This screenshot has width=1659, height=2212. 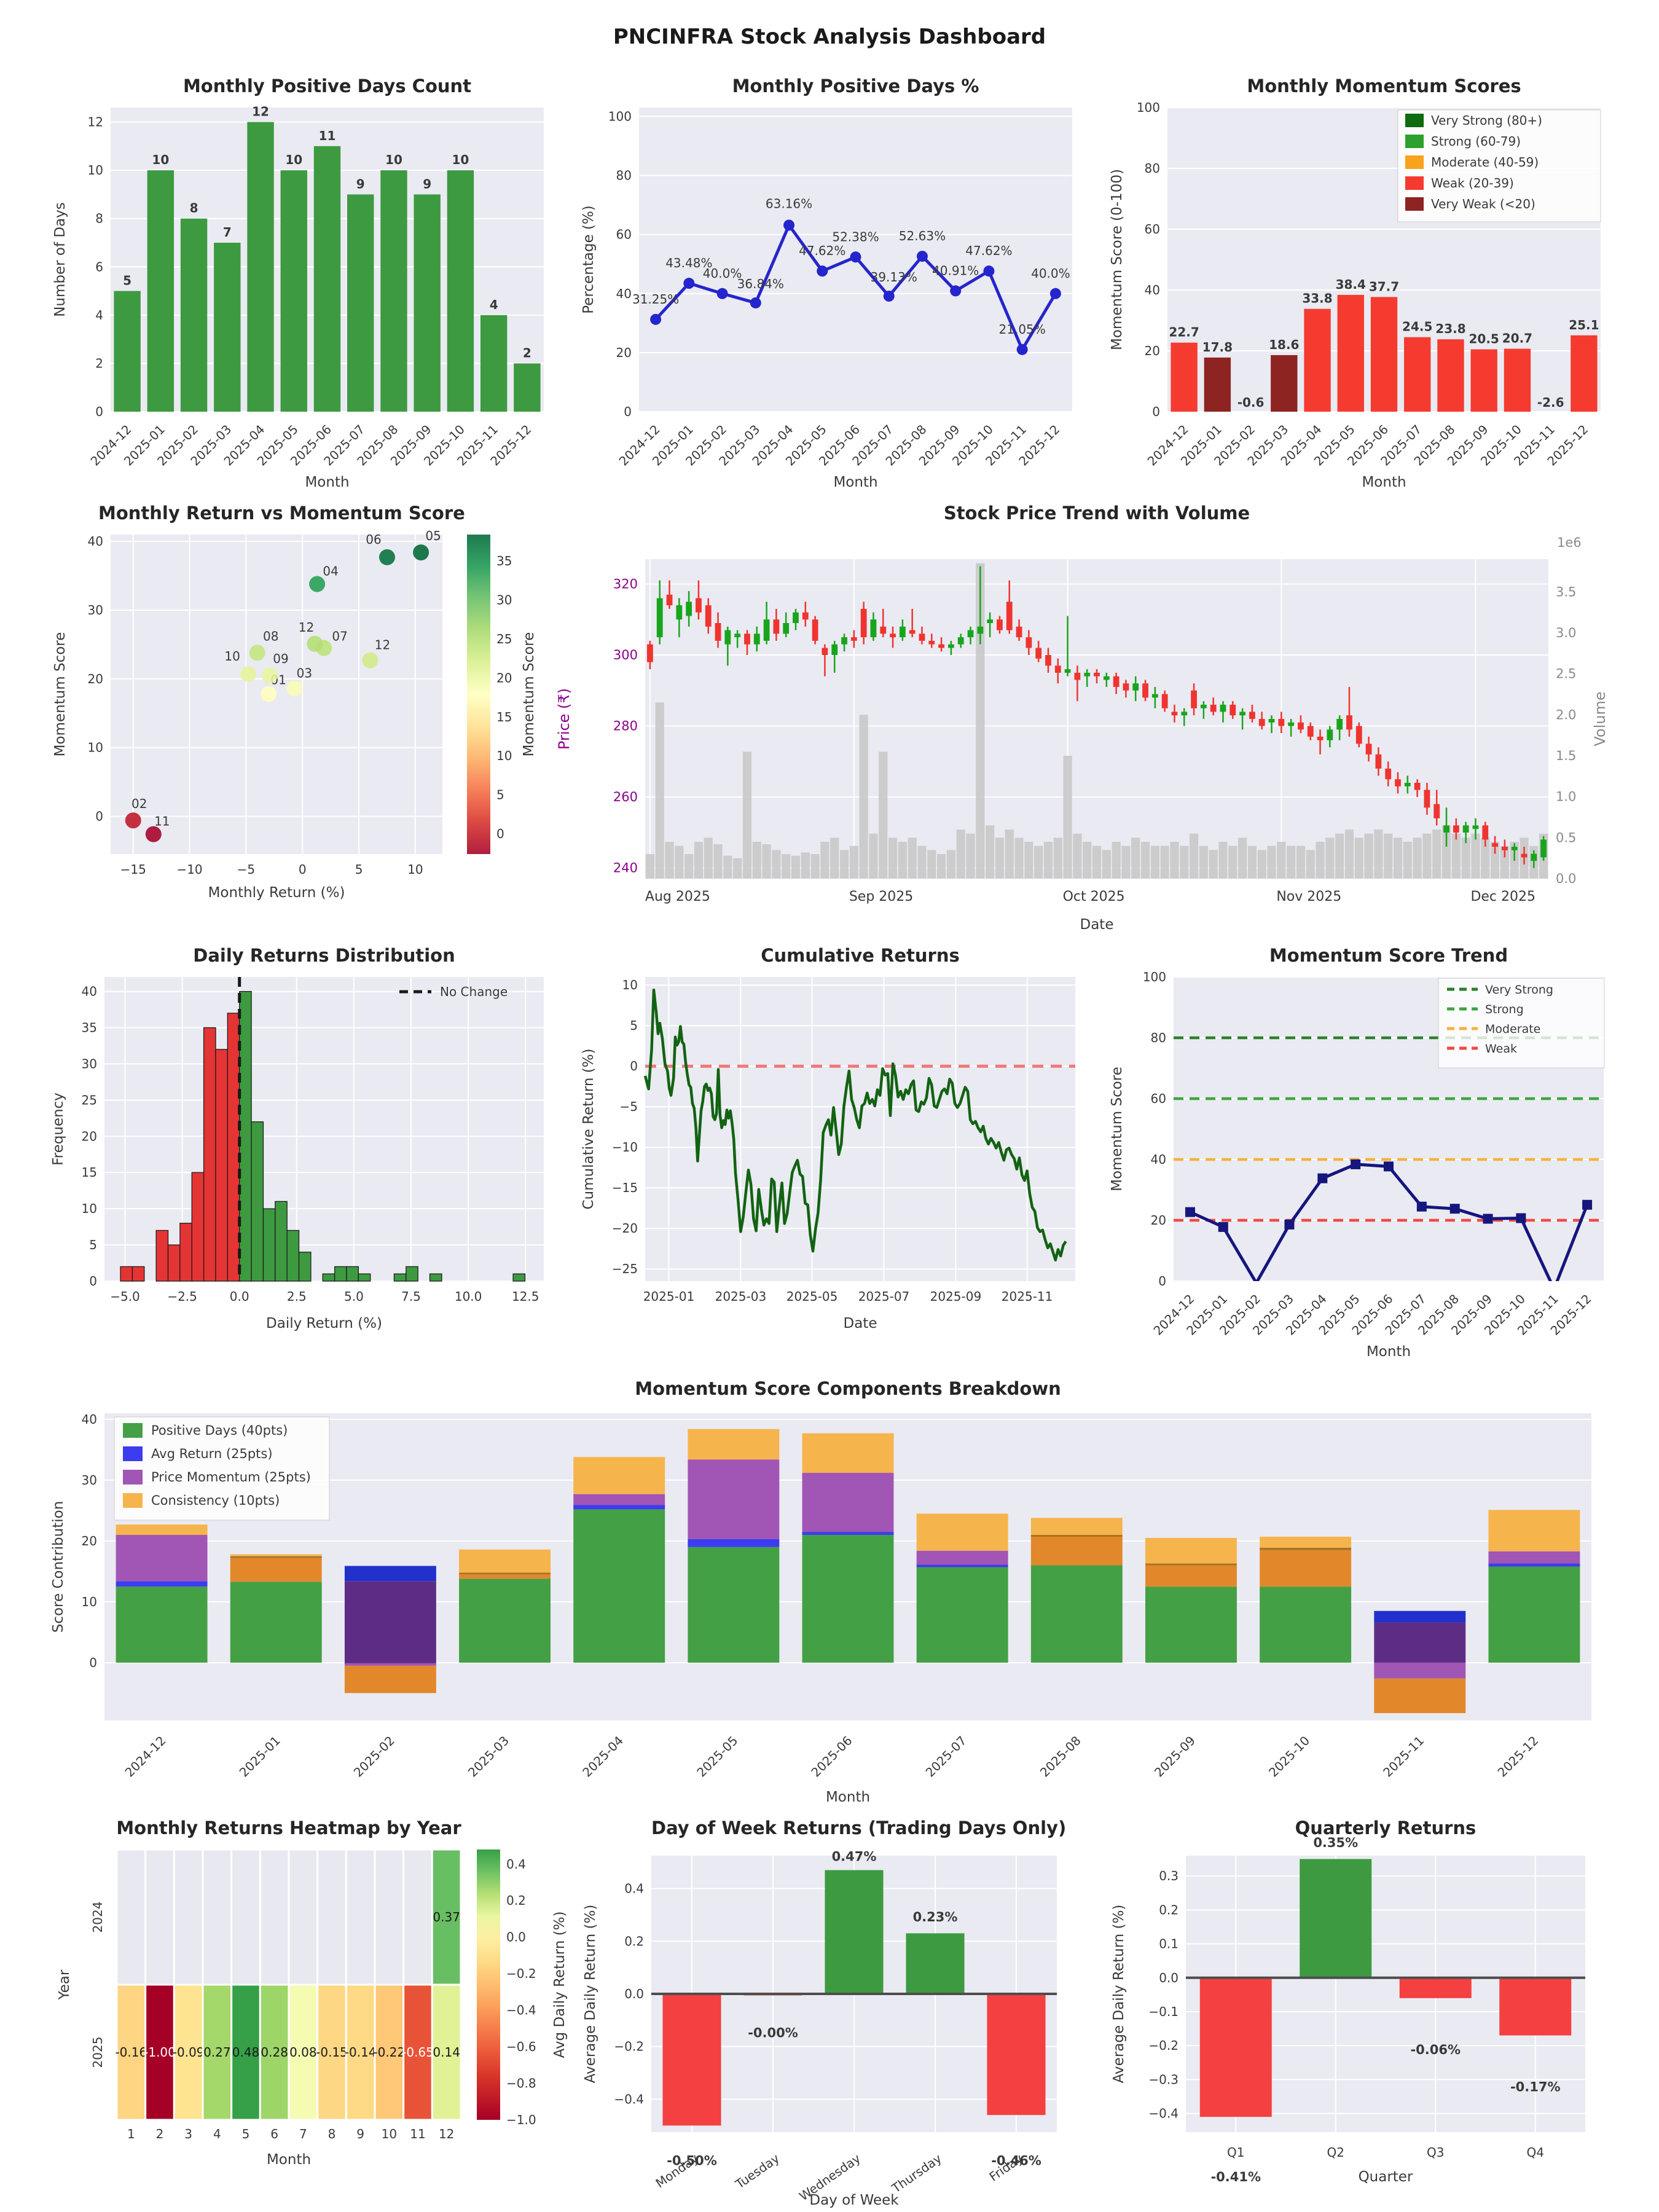 I want to click on chart-title: Stock Price Trend with Volume, so click(x=1096, y=513).